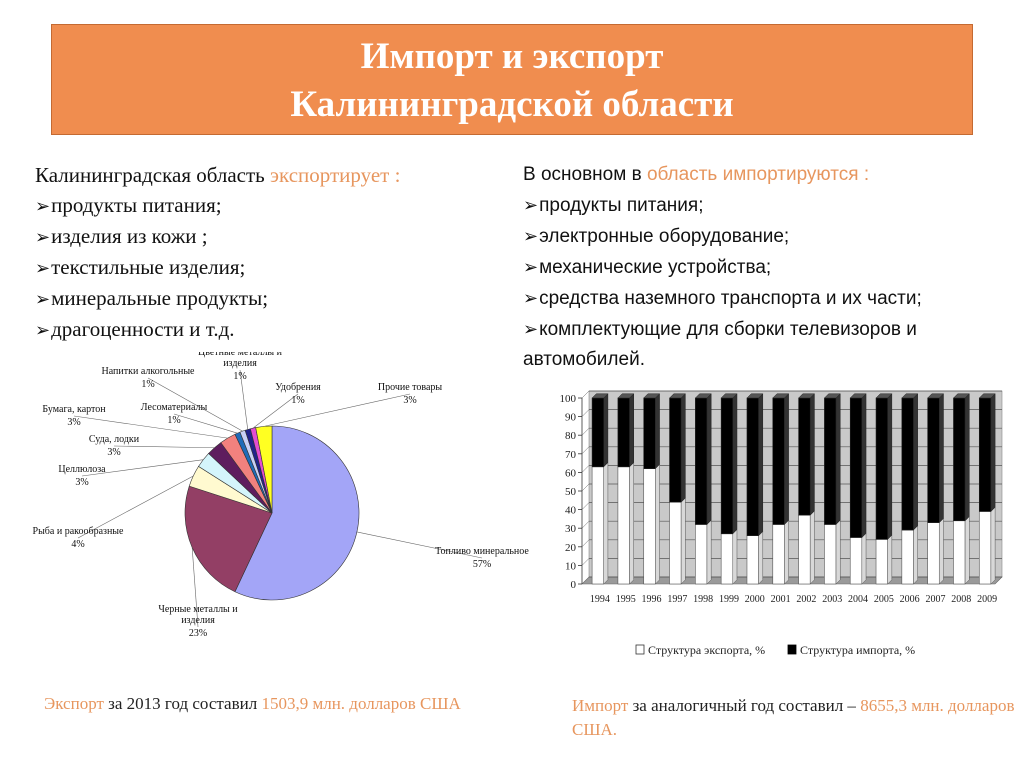 The image size is (1024, 768). Describe the element at coordinates (153, 175) in the screenshot. I see `export-intro-text: Калининградская область` at that location.